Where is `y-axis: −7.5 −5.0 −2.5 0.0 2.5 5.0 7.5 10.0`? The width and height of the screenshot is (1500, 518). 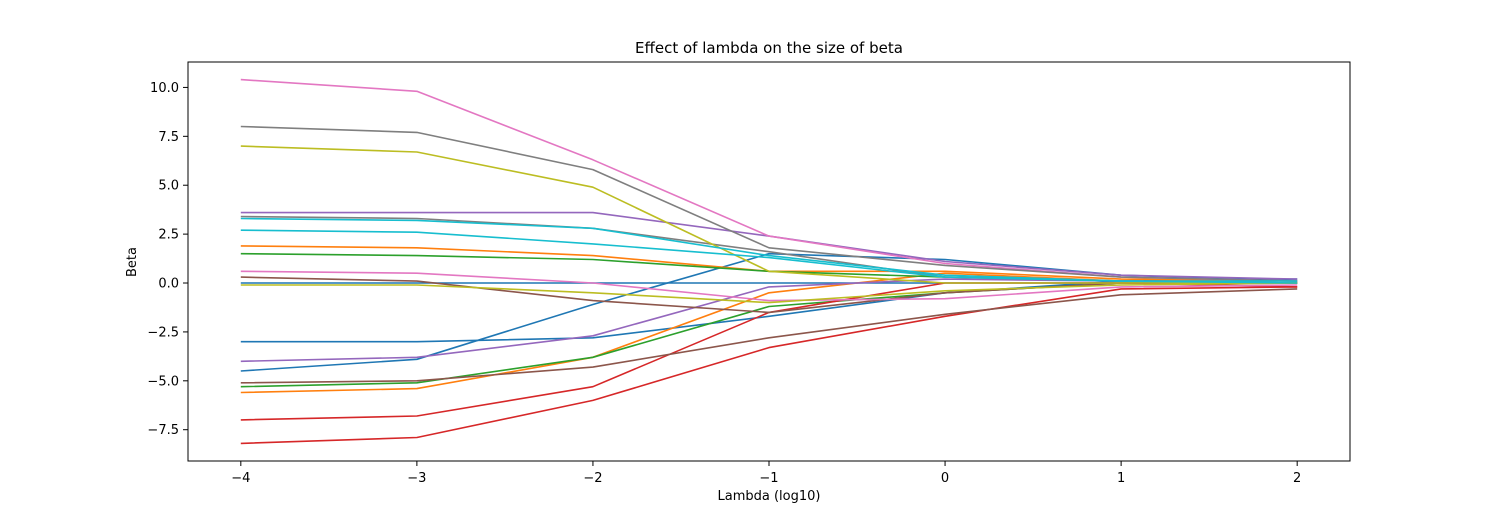
y-axis: −7.5 −5.0 −2.5 0.0 2.5 5.0 7.5 10.0 is located at coordinates (167, 259).